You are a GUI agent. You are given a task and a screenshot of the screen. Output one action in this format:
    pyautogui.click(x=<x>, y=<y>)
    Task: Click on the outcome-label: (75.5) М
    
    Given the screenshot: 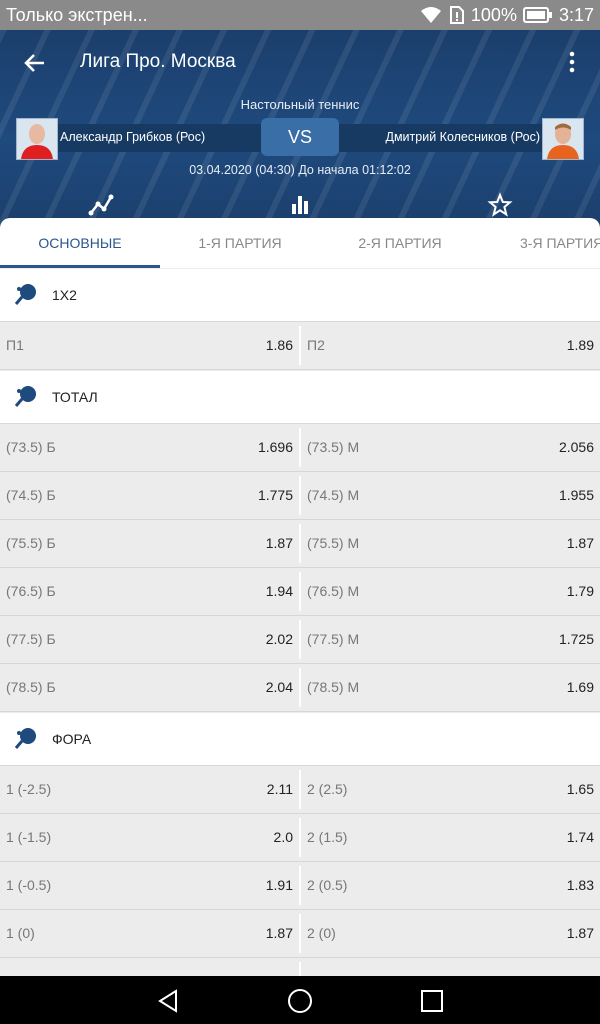 What is the action you would take?
    pyautogui.click(x=333, y=543)
    